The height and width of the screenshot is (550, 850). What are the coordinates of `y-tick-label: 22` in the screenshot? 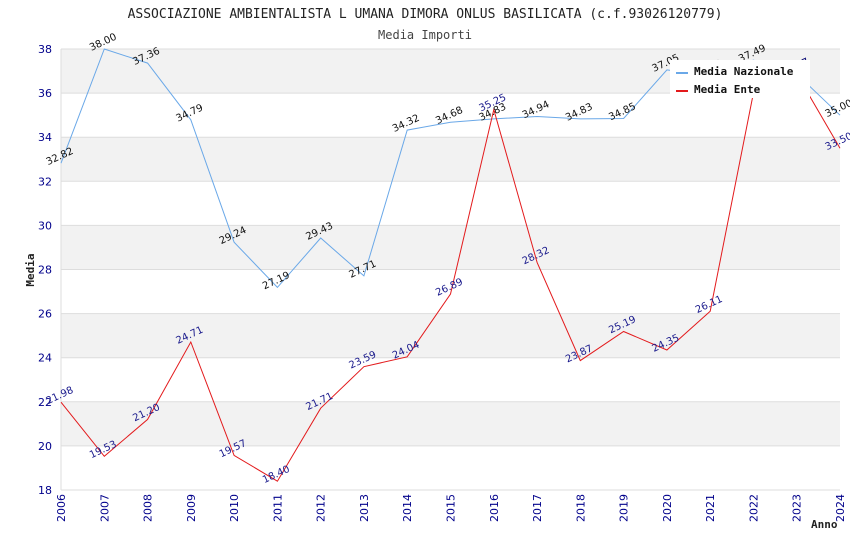 It's located at (45, 402).